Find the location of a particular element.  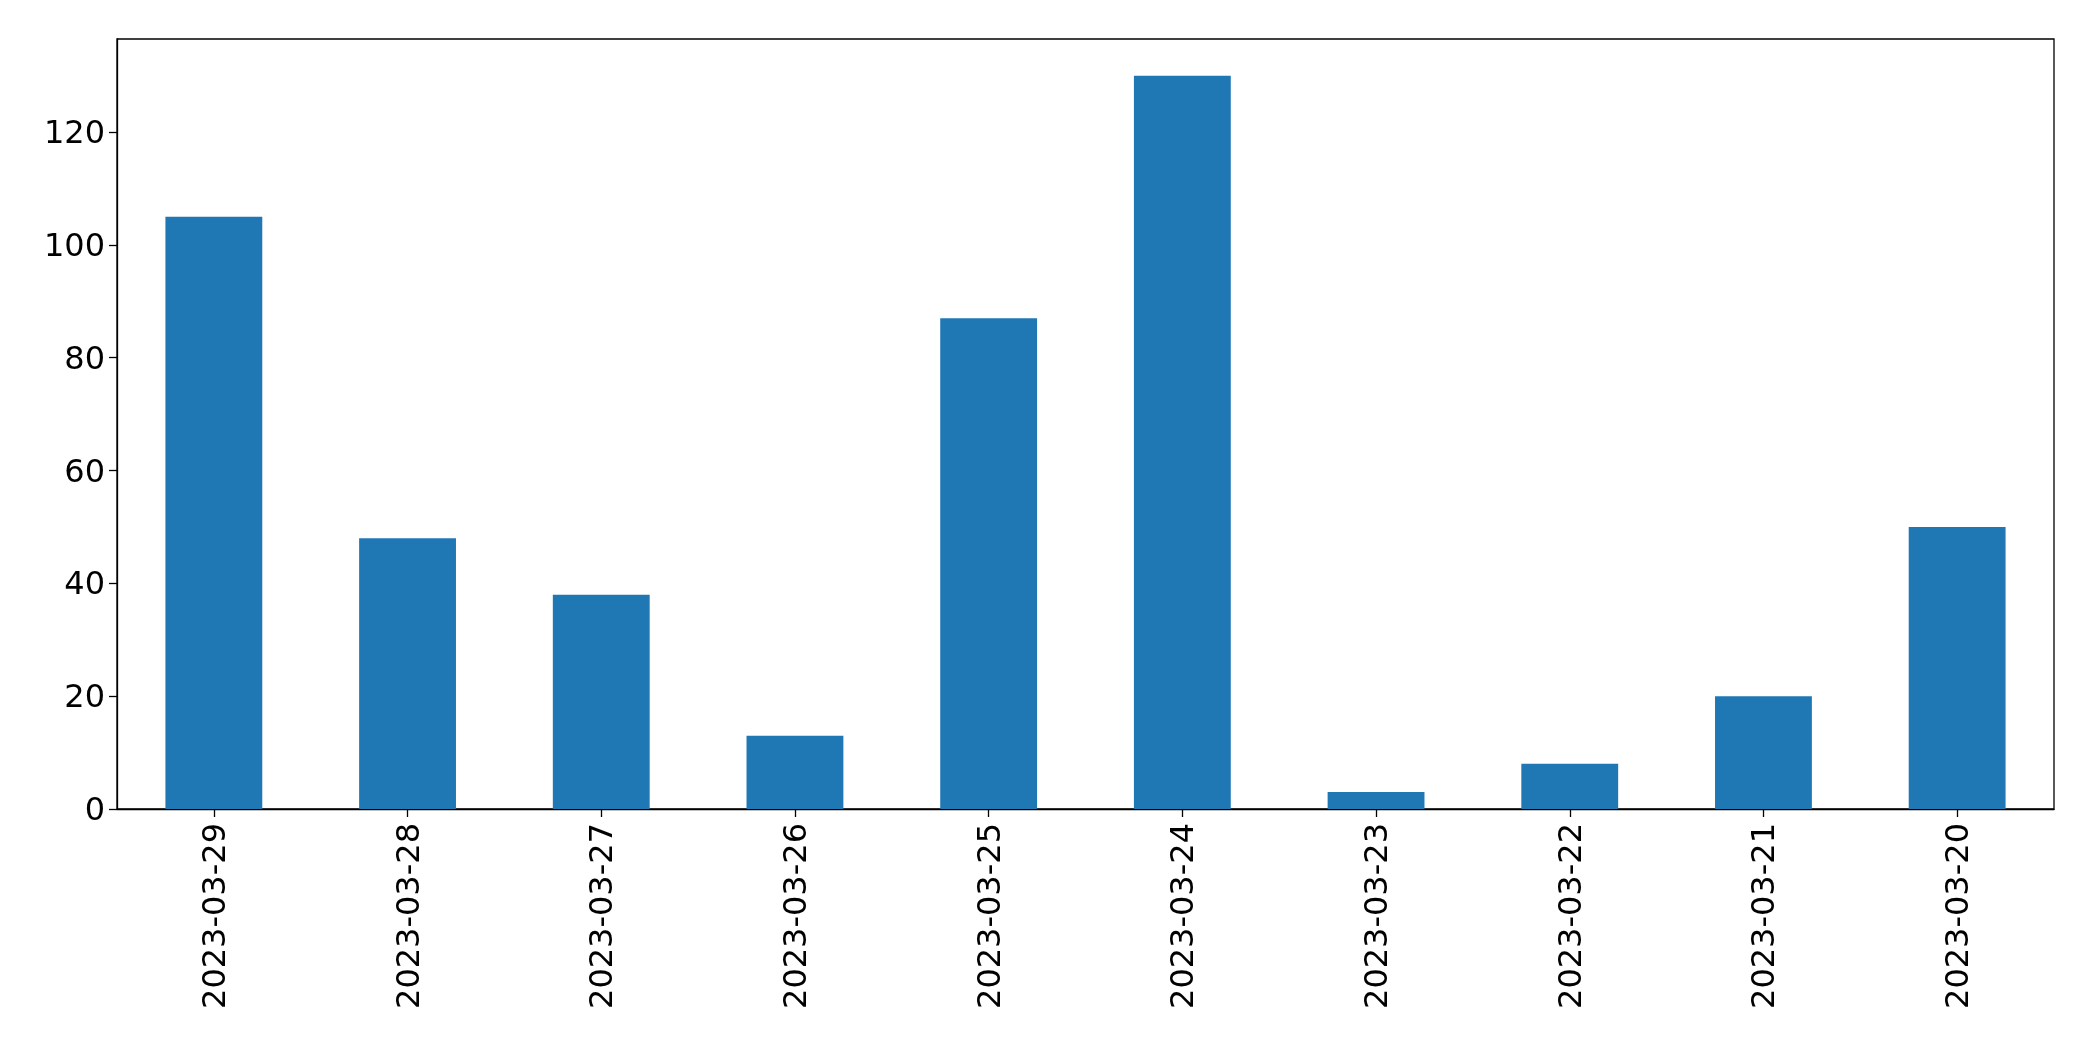

y-tick-label: 60 is located at coordinates (84, 470).